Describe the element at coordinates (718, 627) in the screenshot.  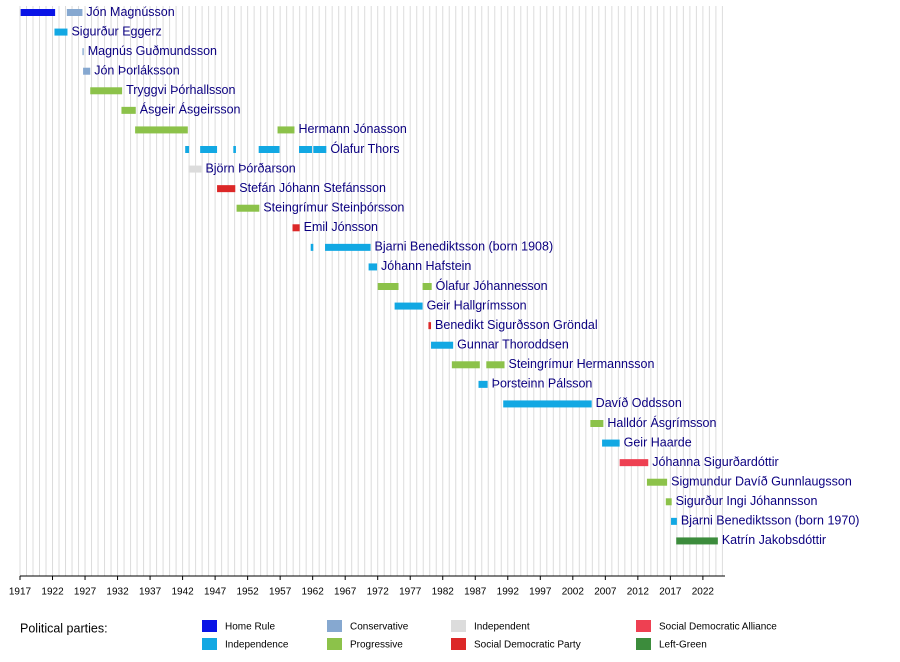
I see `legend-label: Social Democratic Alliance` at that location.